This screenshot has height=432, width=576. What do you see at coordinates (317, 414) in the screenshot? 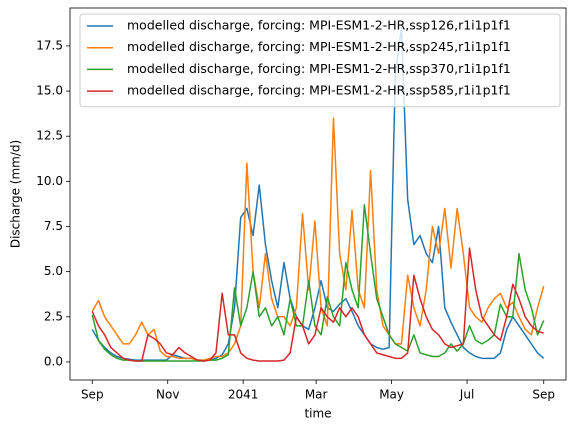
I see `x-axis-label: time` at bounding box center [317, 414].